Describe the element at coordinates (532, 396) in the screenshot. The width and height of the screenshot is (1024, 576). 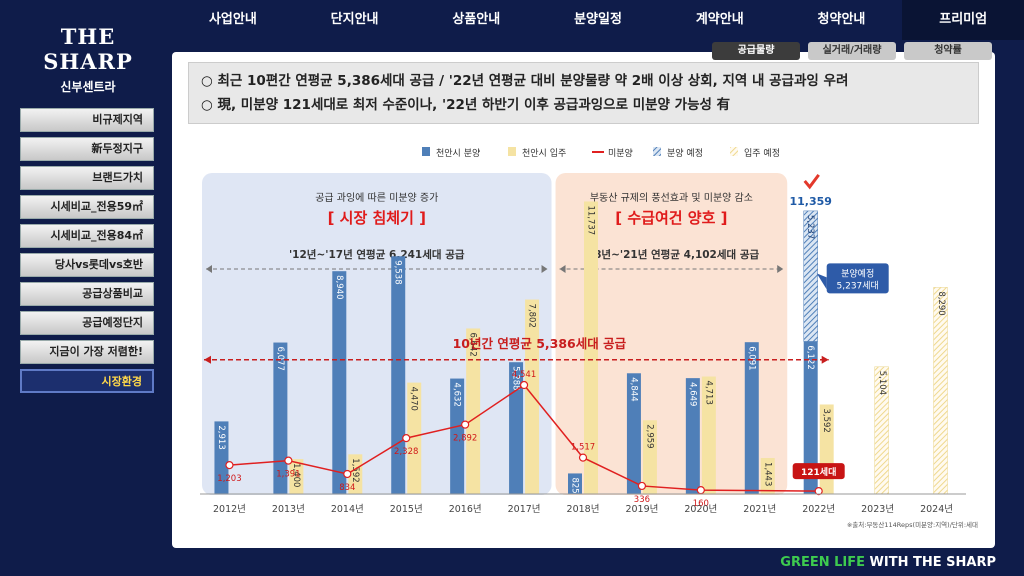
I see `bar-move-in-2017년` at that location.